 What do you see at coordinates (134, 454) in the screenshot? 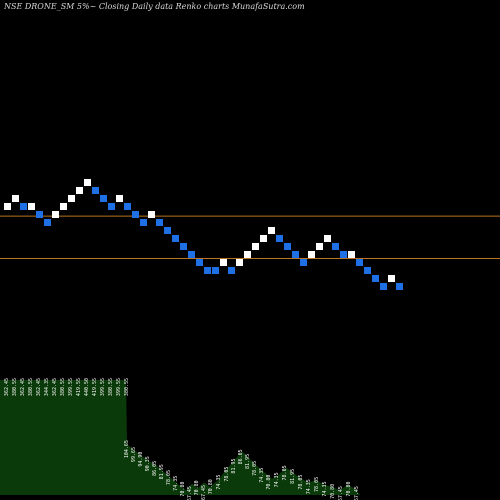
I see `value-label: 99.65` at bounding box center [134, 454].